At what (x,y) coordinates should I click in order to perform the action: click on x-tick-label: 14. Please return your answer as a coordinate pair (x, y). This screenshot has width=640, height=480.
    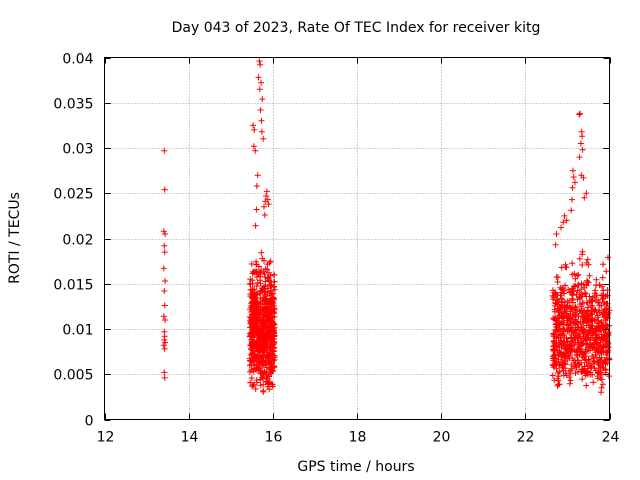
    Looking at the image, I should click on (190, 438).